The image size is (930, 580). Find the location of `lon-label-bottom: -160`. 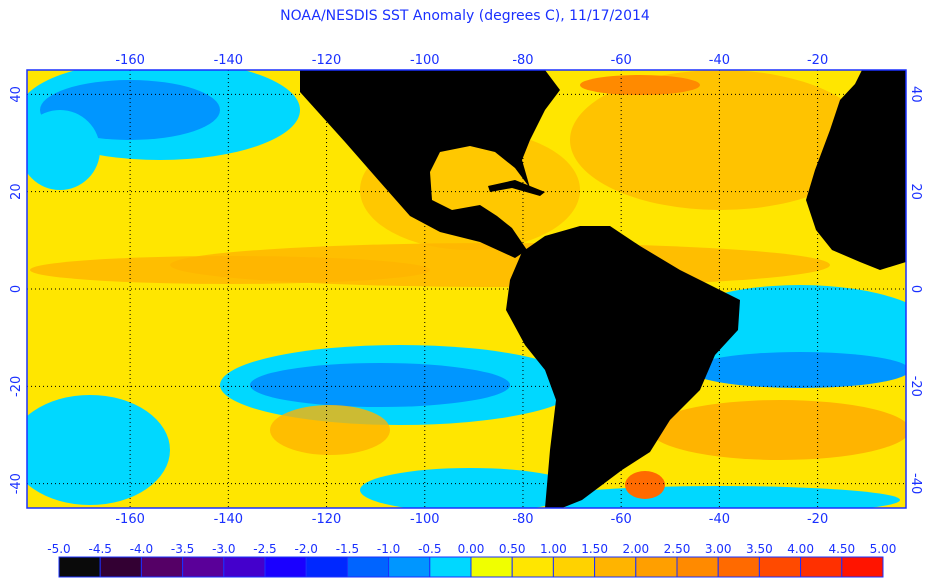

lon-label-bottom: -160 is located at coordinates (130, 519).